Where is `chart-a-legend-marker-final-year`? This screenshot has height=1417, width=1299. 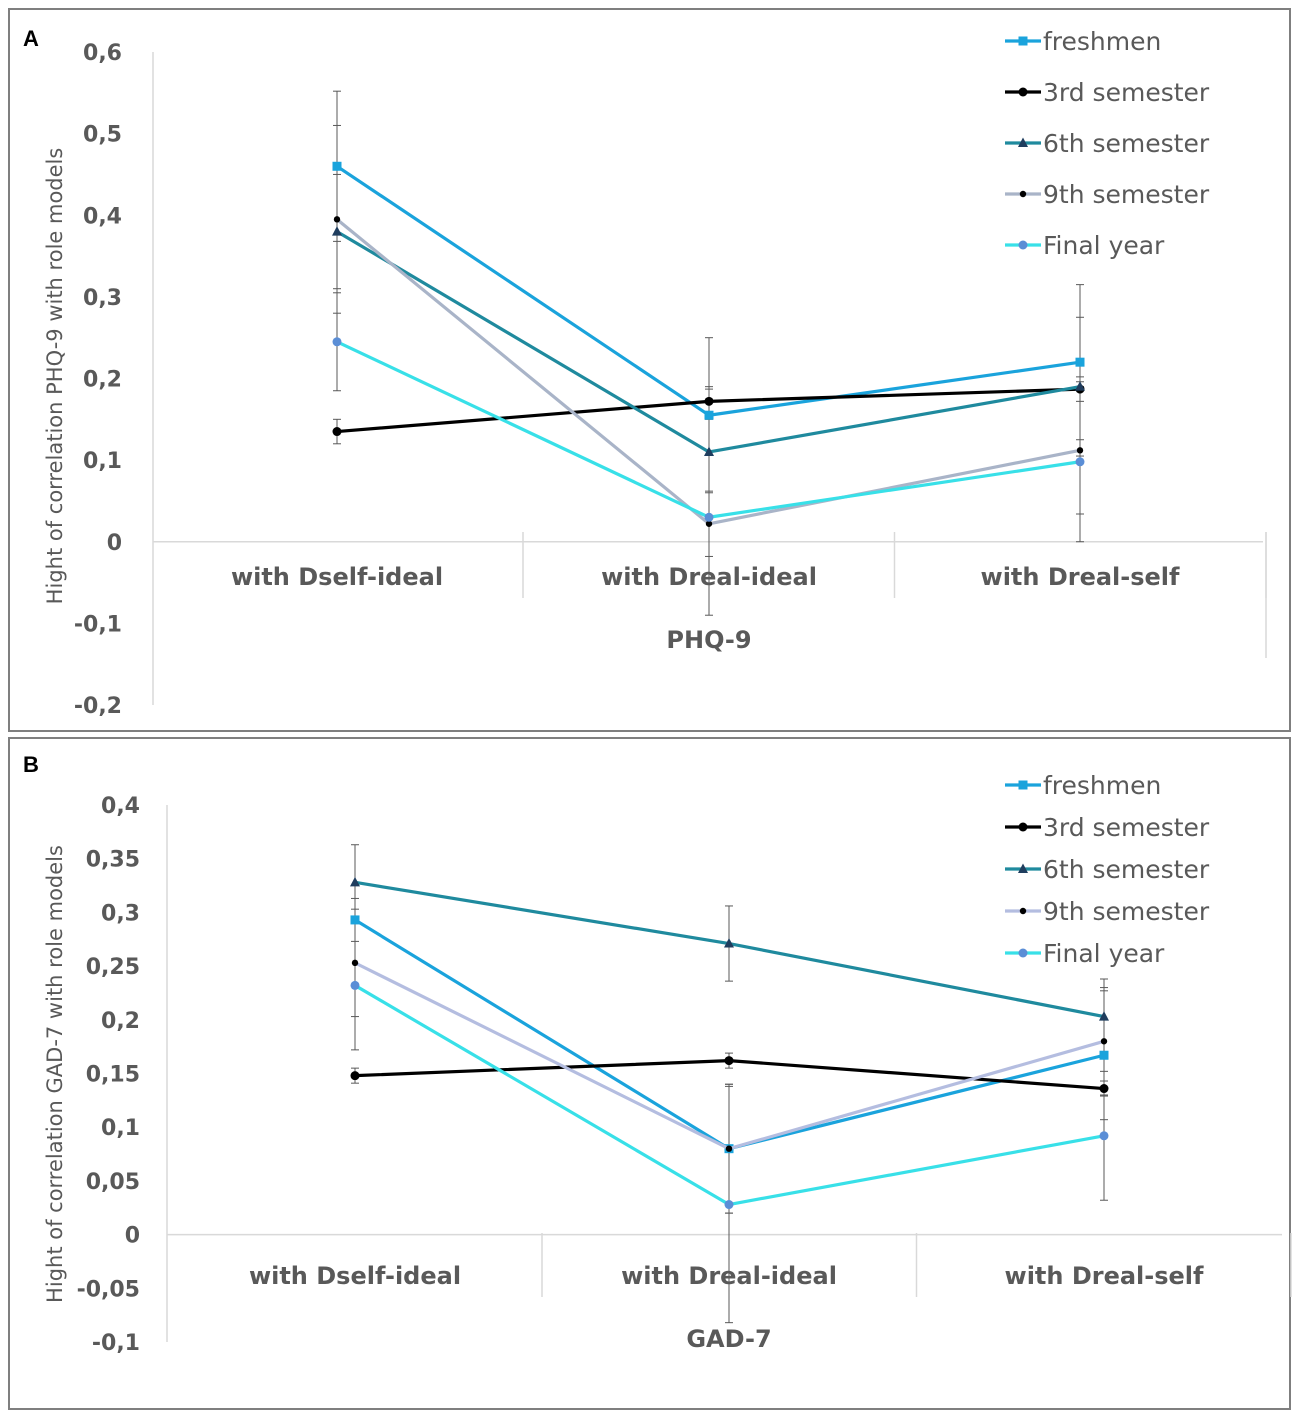
chart-a-legend-marker-final-year is located at coordinates (1023, 245).